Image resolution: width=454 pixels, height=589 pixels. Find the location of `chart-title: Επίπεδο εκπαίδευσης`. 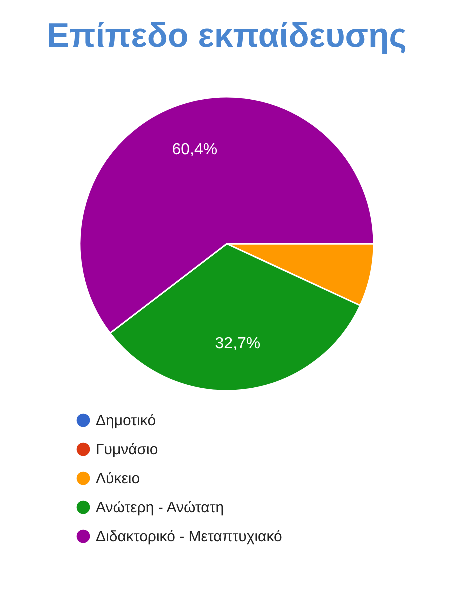

chart-title: Επίπεδο εκπαίδευσης is located at coordinates (227, 36).